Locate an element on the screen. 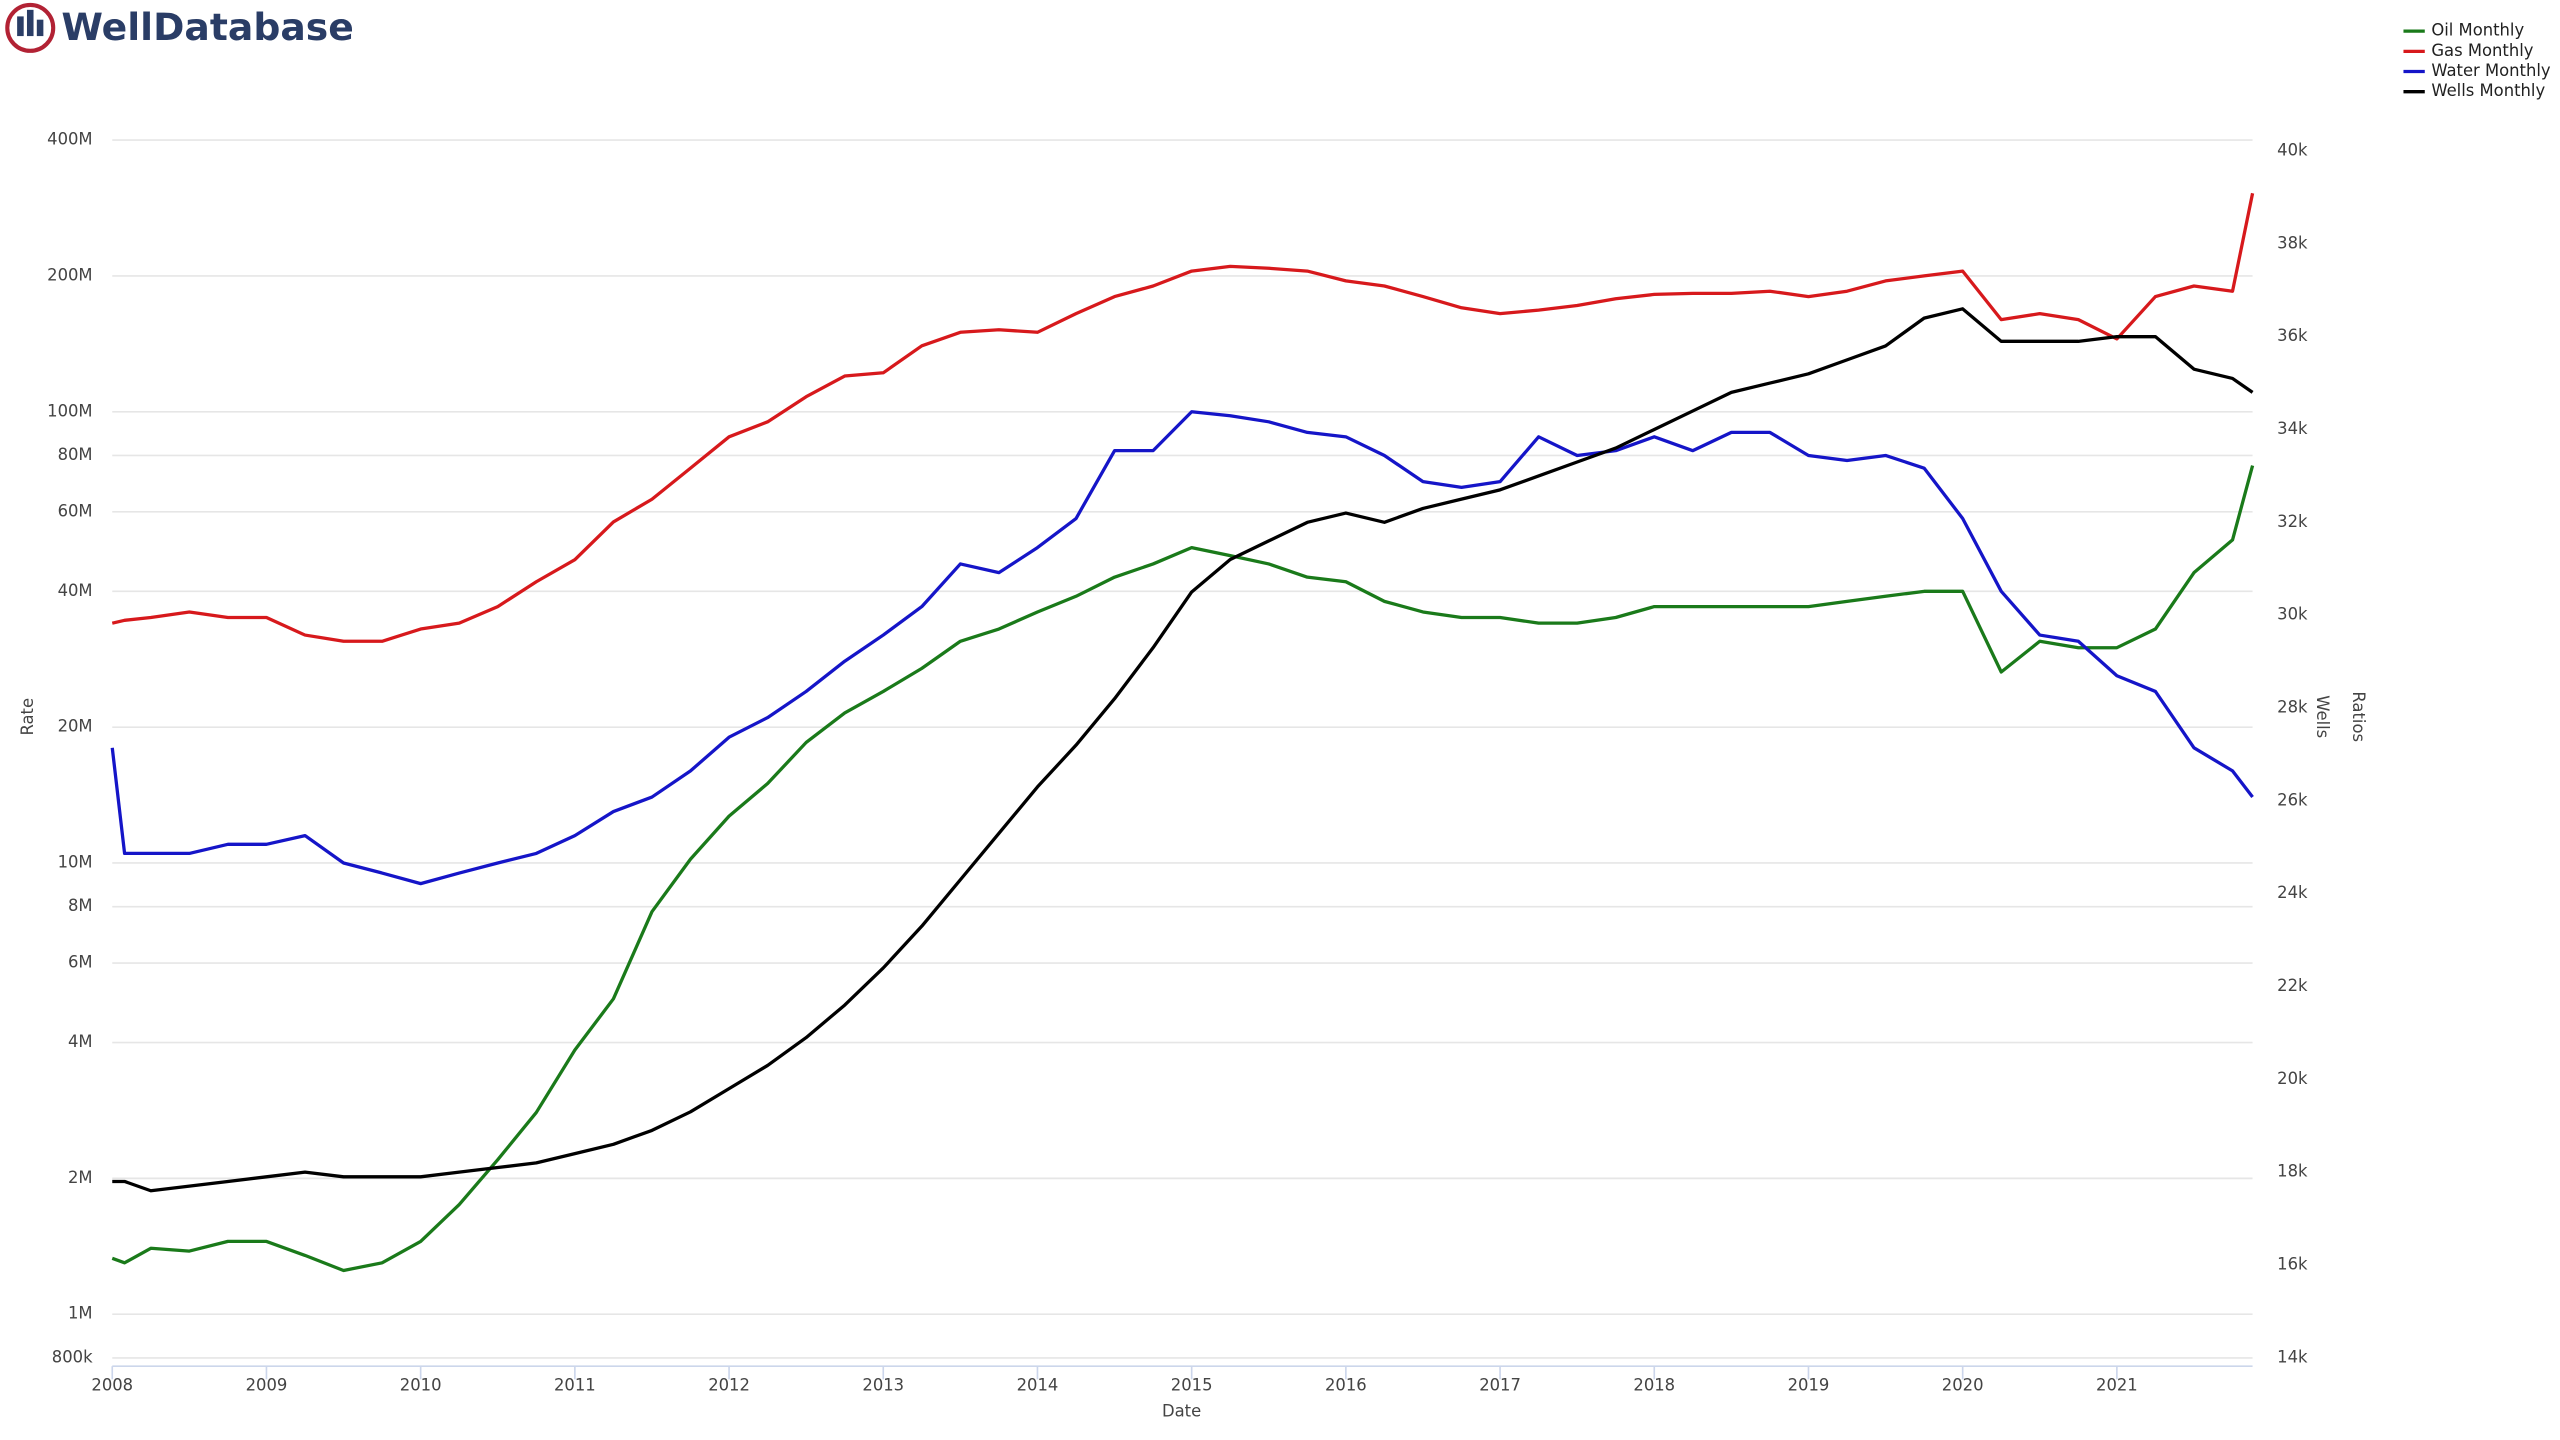  y-tick-label: 4M is located at coordinates (80, 1041).